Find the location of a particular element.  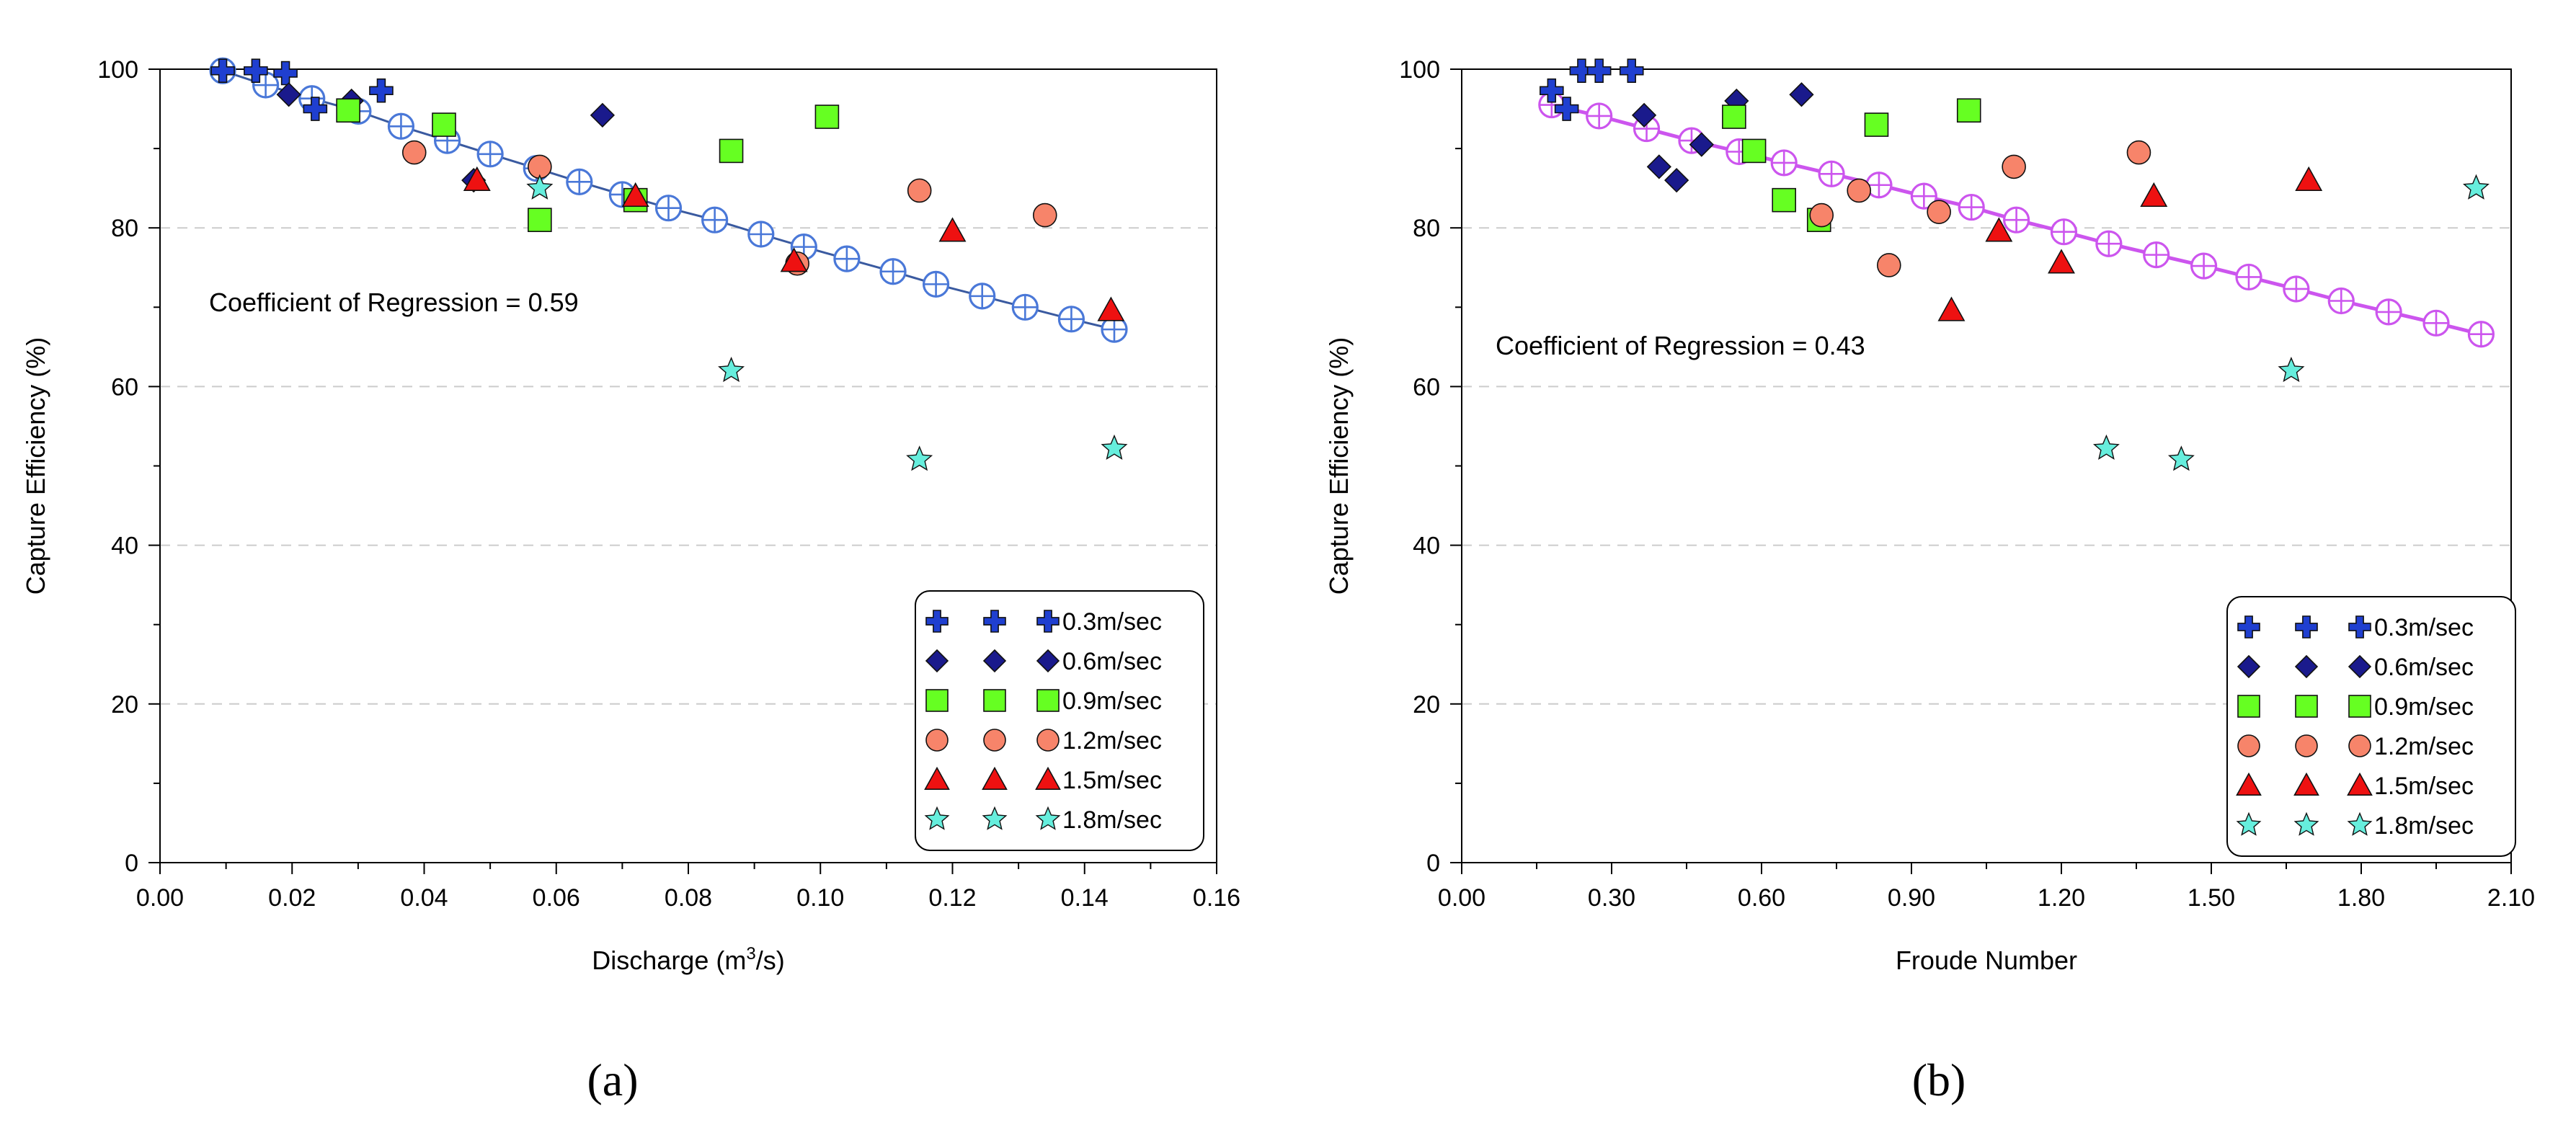

series-star is located at coordinates (827, 322).